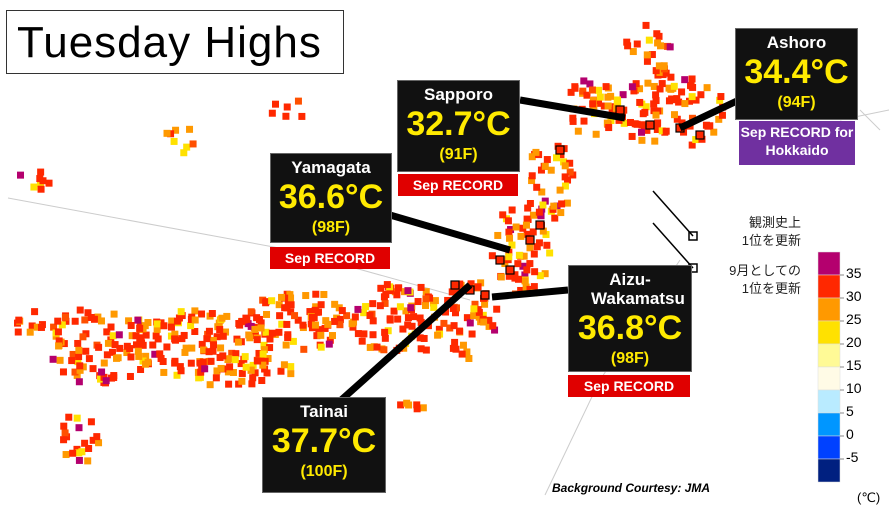  What do you see at coordinates (850, 434) in the screenshot?
I see `colorbar-tick-label: 0` at bounding box center [850, 434].